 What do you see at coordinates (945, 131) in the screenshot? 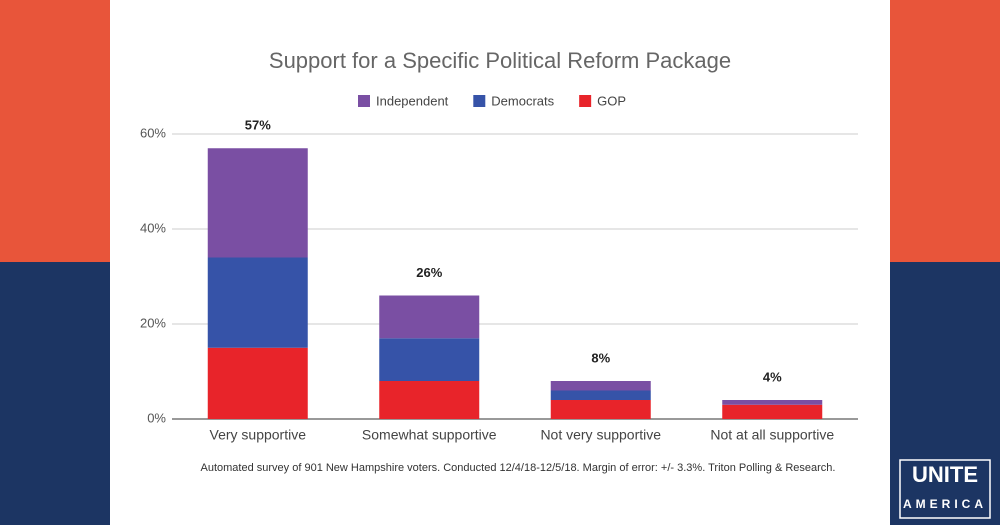
I see `bg-right-top` at bounding box center [945, 131].